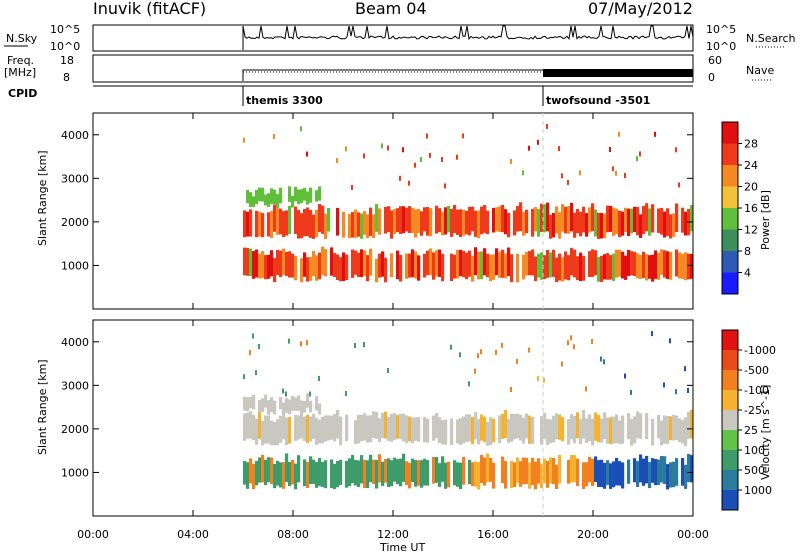  What do you see at coordinates (751, 208) in the screenshot?
I see `colorbar-tick-label: 16` at bounding box center [751, 208].